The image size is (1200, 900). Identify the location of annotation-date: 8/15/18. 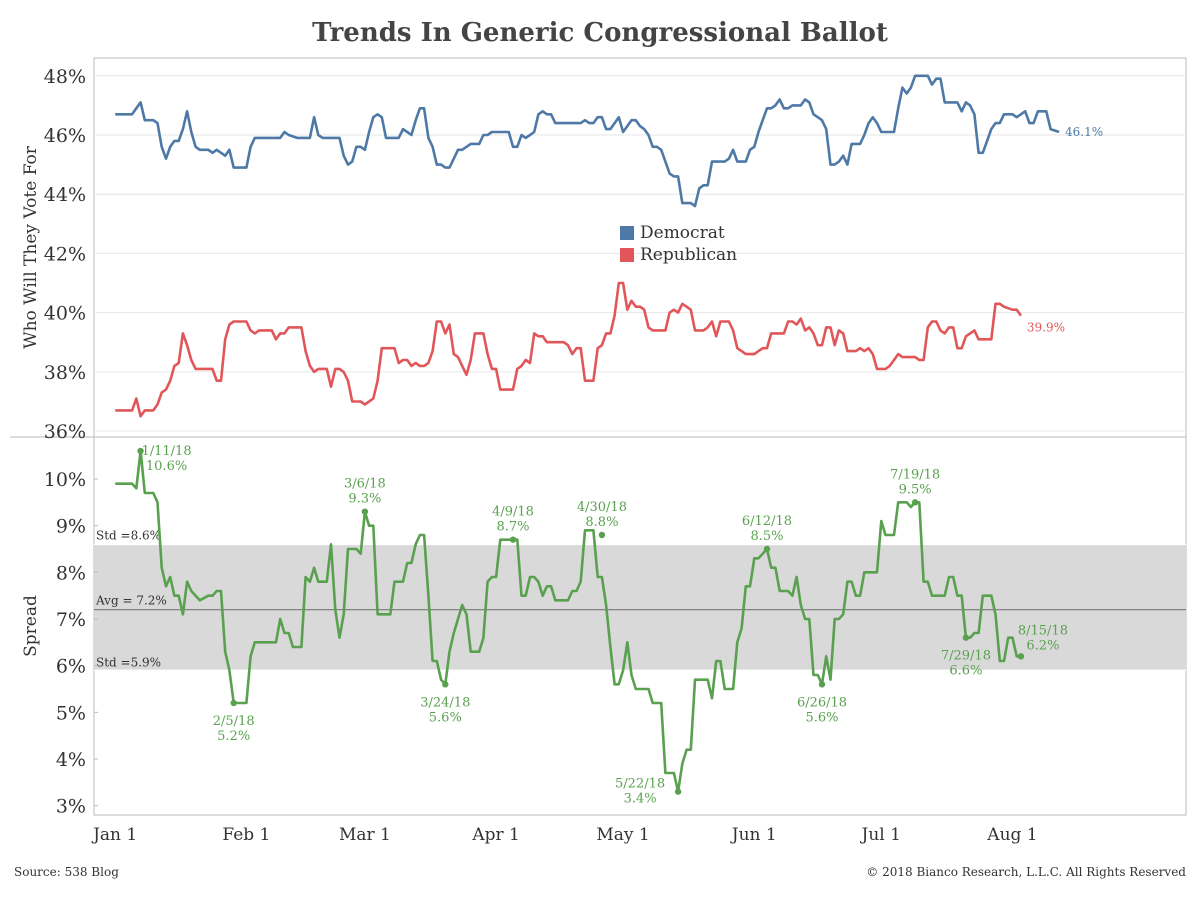
(1043, 630).